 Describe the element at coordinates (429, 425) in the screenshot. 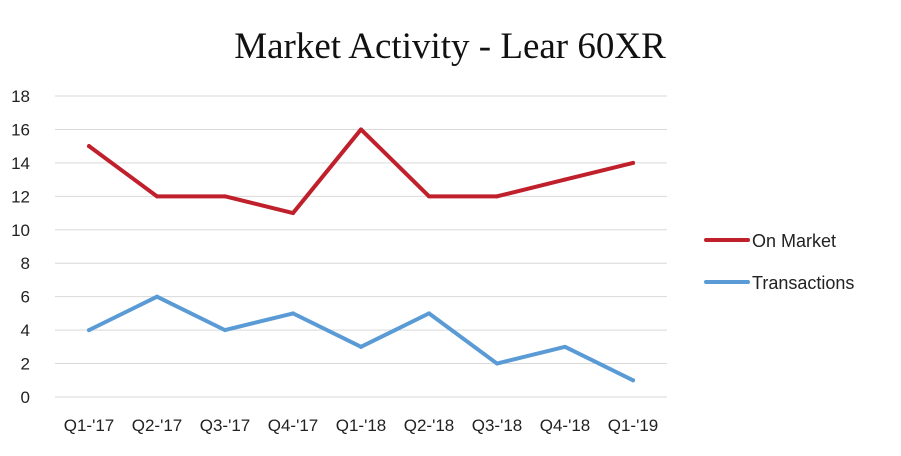

I see `x-tick-label: Q2-'18` at that location.